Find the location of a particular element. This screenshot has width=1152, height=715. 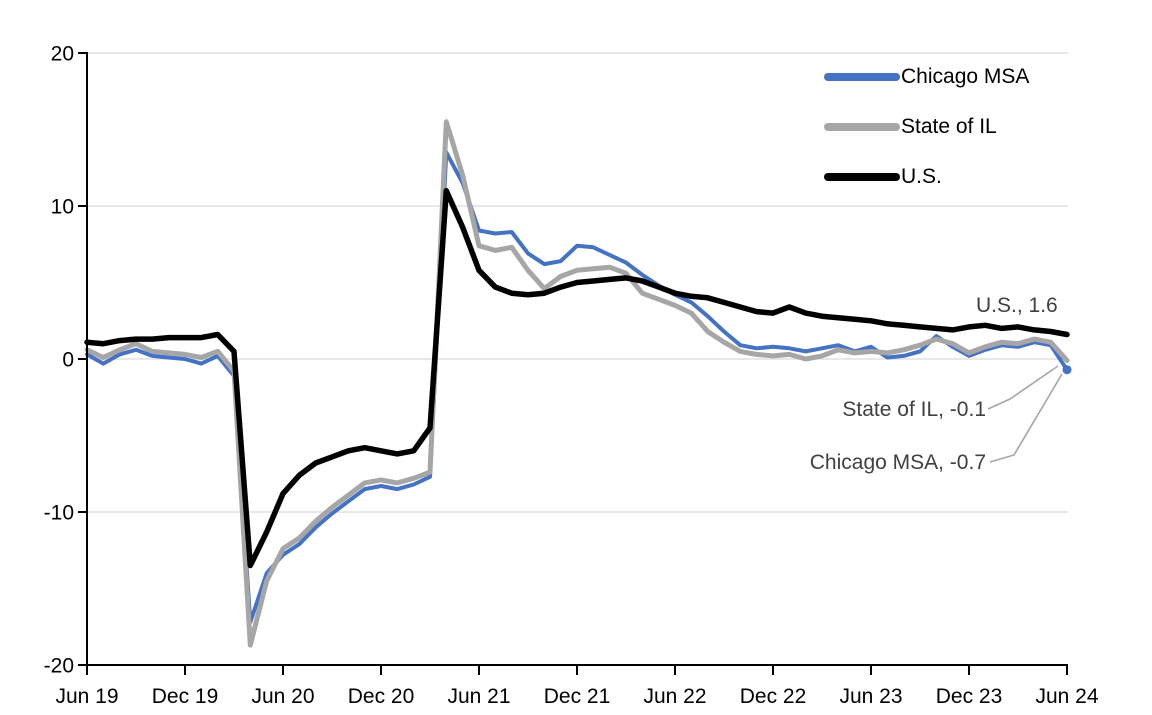

x-axis-tick-label: Jun 19 is located at coordinates (86, 696).